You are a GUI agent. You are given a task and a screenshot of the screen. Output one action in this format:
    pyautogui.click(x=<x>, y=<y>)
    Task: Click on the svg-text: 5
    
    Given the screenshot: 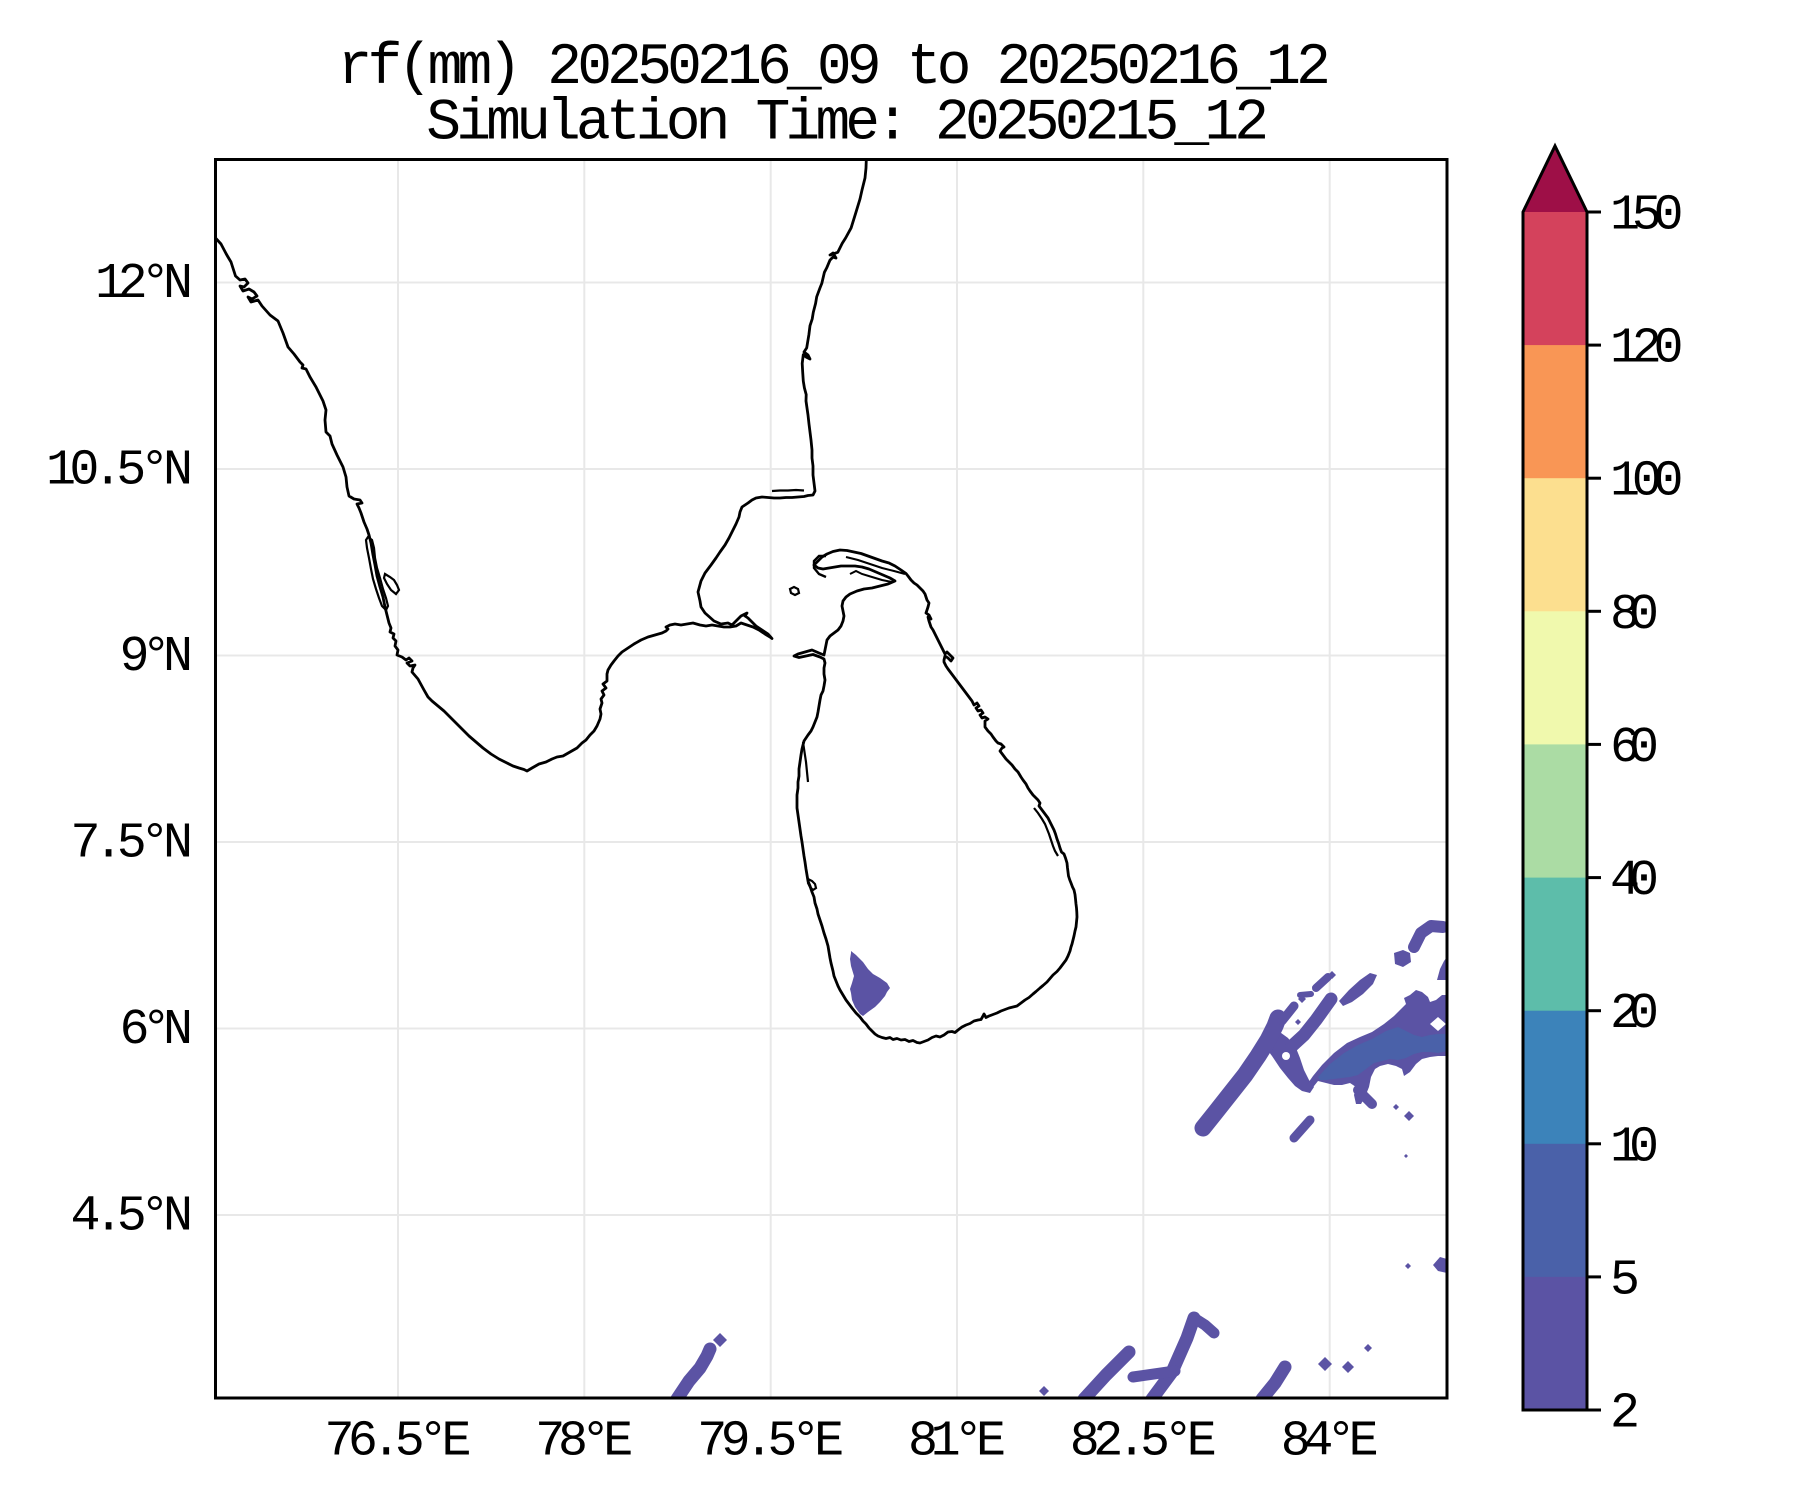 What is the action you would take?
    pyautogui.click(x=1625, y=1280)
    